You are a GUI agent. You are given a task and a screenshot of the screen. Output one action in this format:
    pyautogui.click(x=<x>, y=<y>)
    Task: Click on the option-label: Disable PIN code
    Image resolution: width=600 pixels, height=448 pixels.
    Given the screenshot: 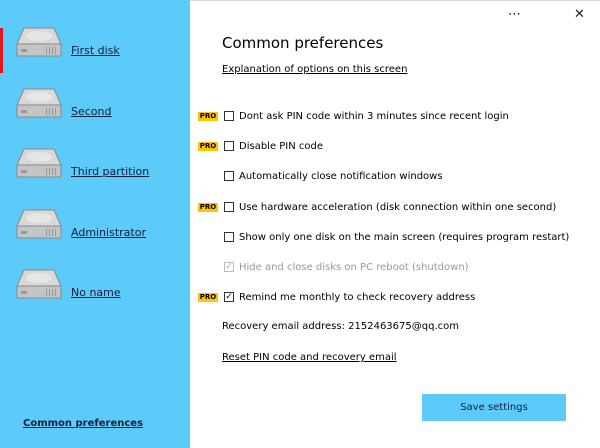 What is the action you would take?
    pyautogui.click(x=281, y=146)
    